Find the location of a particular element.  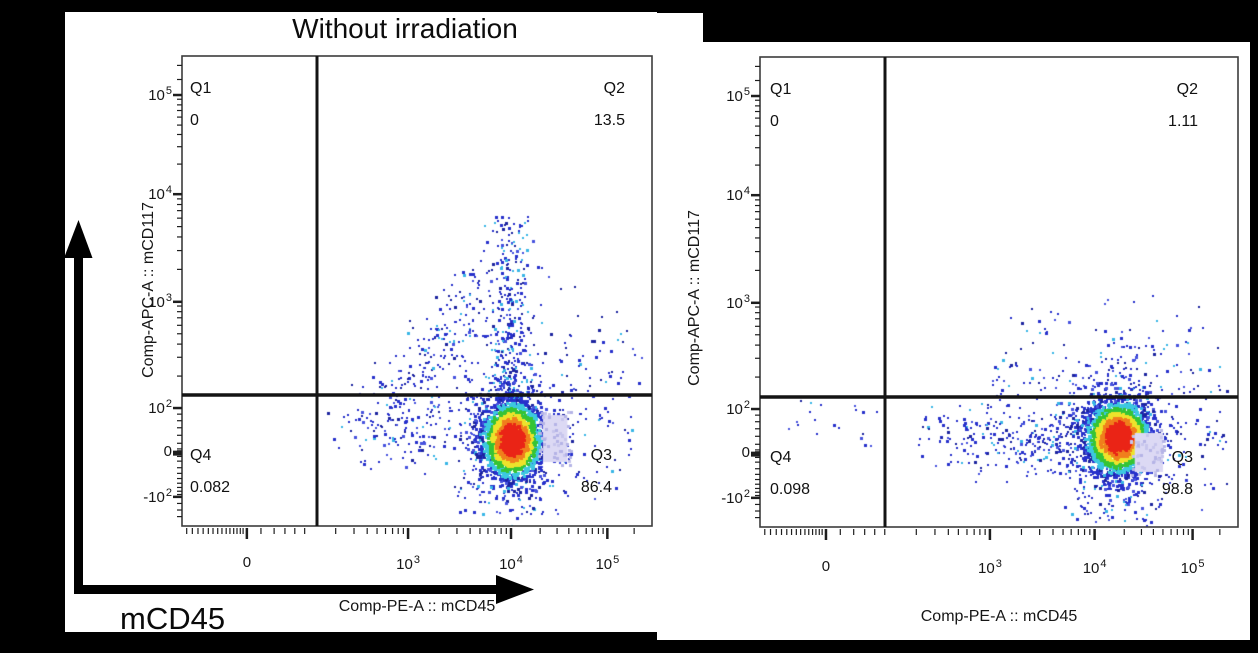

quadrant-q2-label-right: Q2 1.11 is located at coordinates (1183, 106).